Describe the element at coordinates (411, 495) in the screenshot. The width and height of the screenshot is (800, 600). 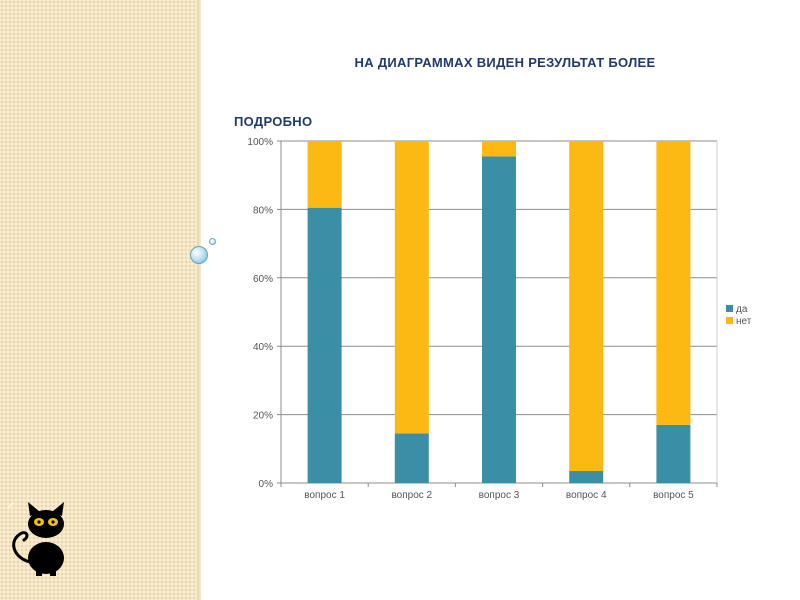
I see `x-tick-label: вопрос 2` at that location.